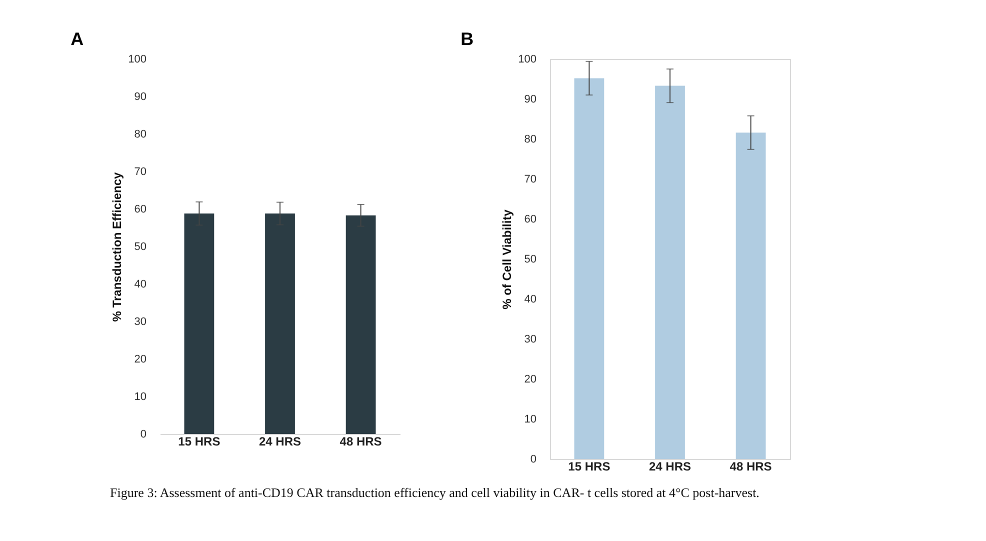 The image size is (986, 541). What do you see at coordinates (117, 247) in the screenshot?
I see `y-axis-title: % Transduction Efficiency` at bounding box center [117, 247].